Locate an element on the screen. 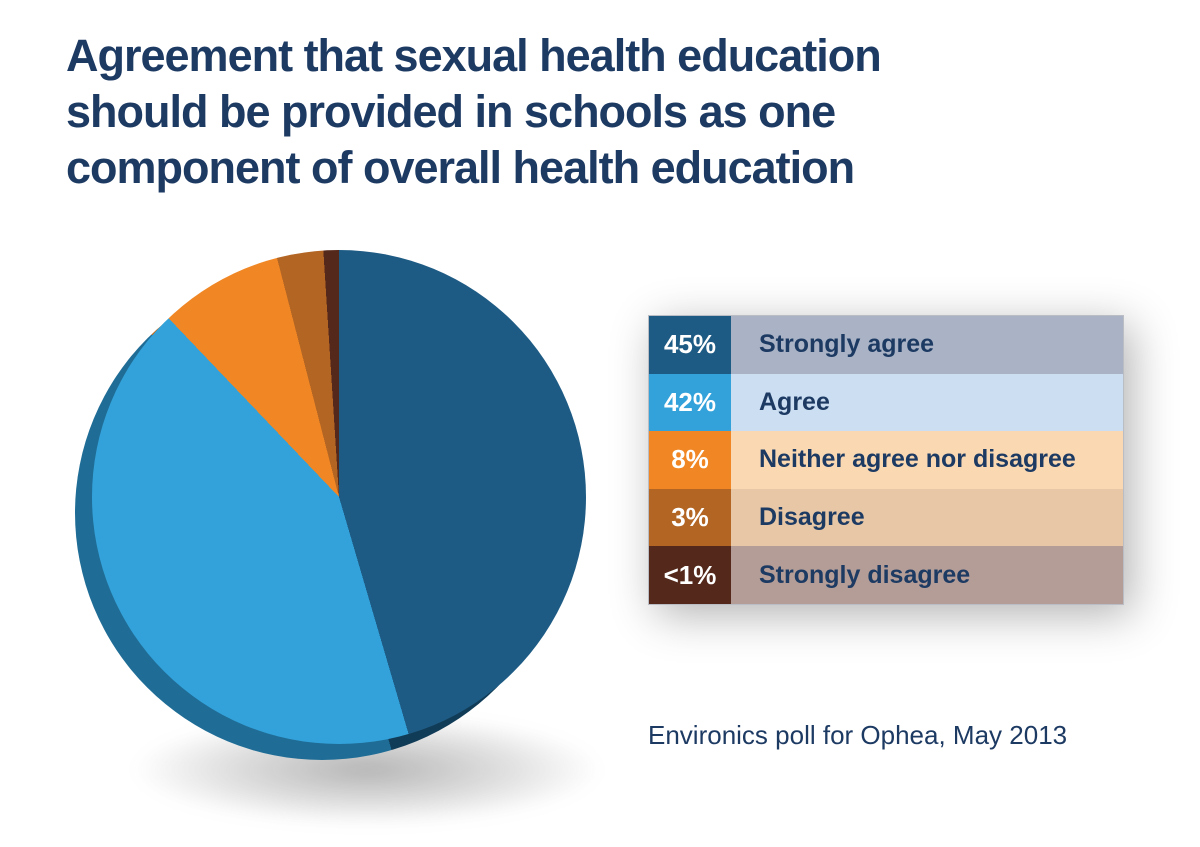 Image resolution: width=1200 pixels, height=847 pixels. legend-percent-swatch: <1% is located at coordinates (690, 575).